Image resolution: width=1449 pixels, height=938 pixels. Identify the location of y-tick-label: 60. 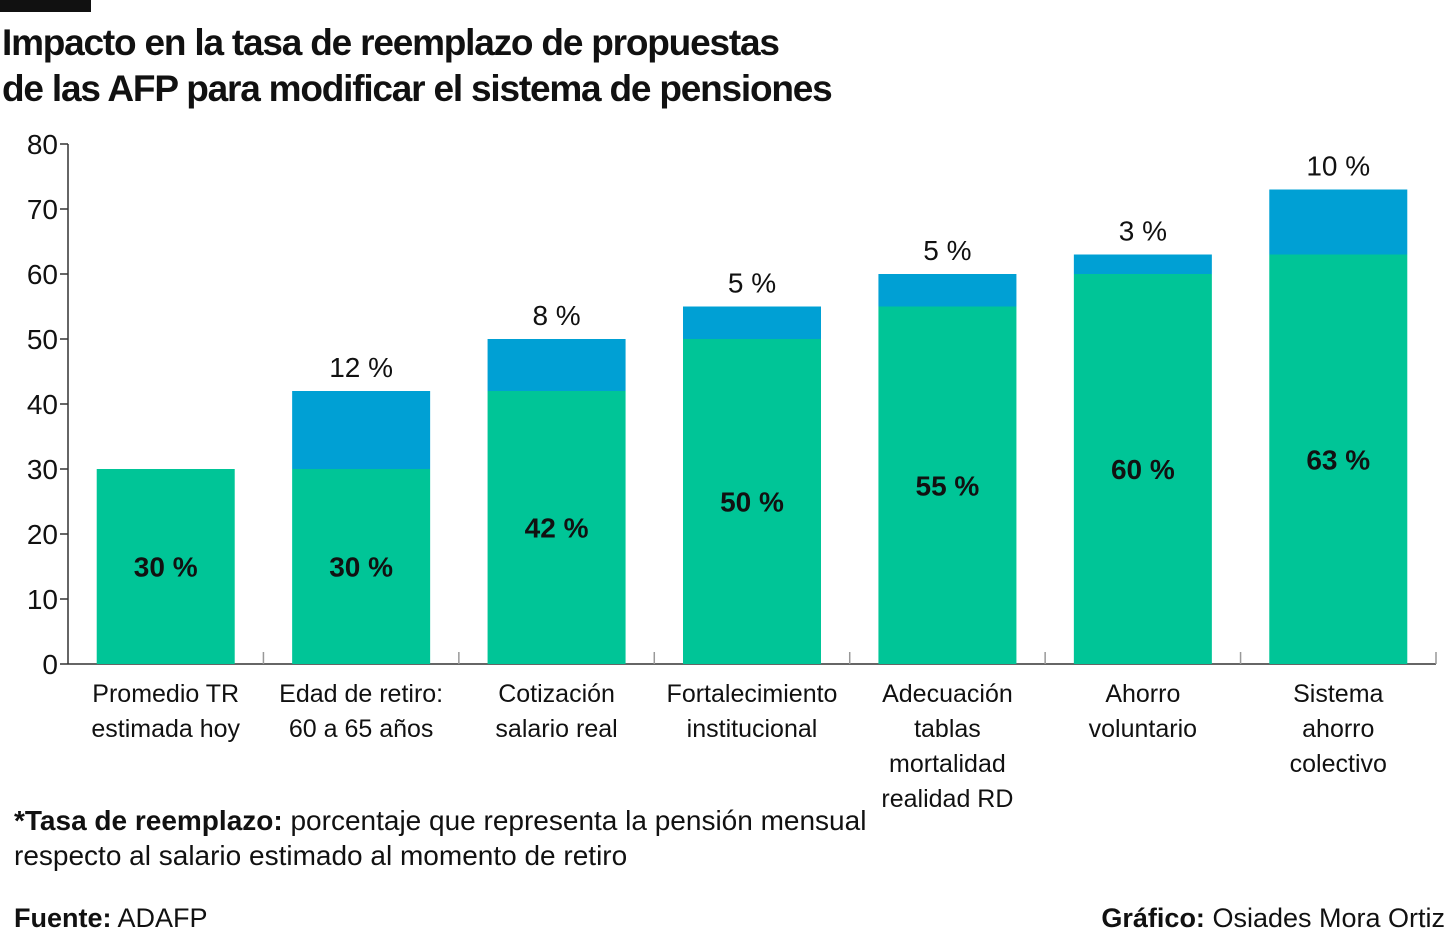
(42, 274).